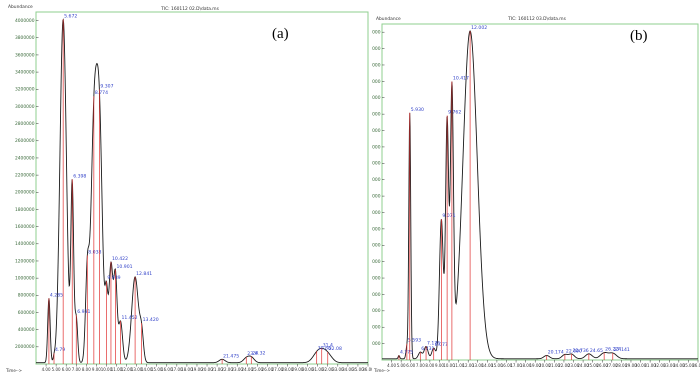 This screenshot has width=700, height=374. Describe the element at coordinates (479, 28) in the screenshot. I see `peak-label: 12.002` at that location.